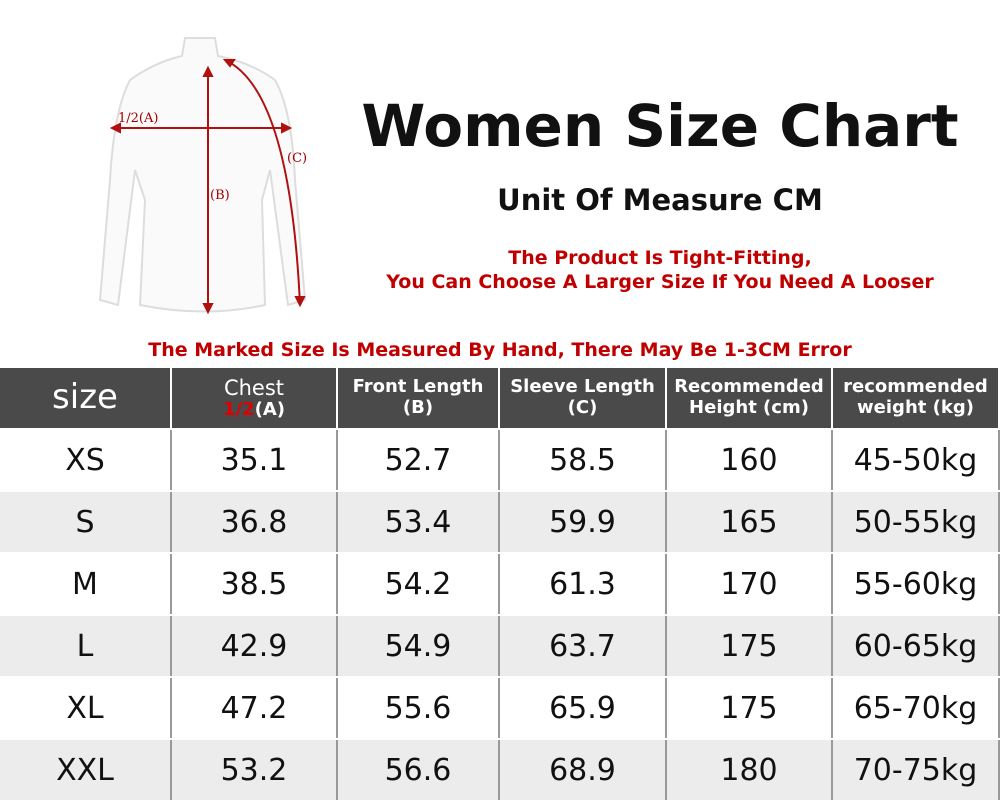 The width and height of the screenshot is (1000, 802). What do you see at coordinates (916, 522) in the screenshot?
I see `table-cell: 50-55kg` at bounding box center [916, 522].